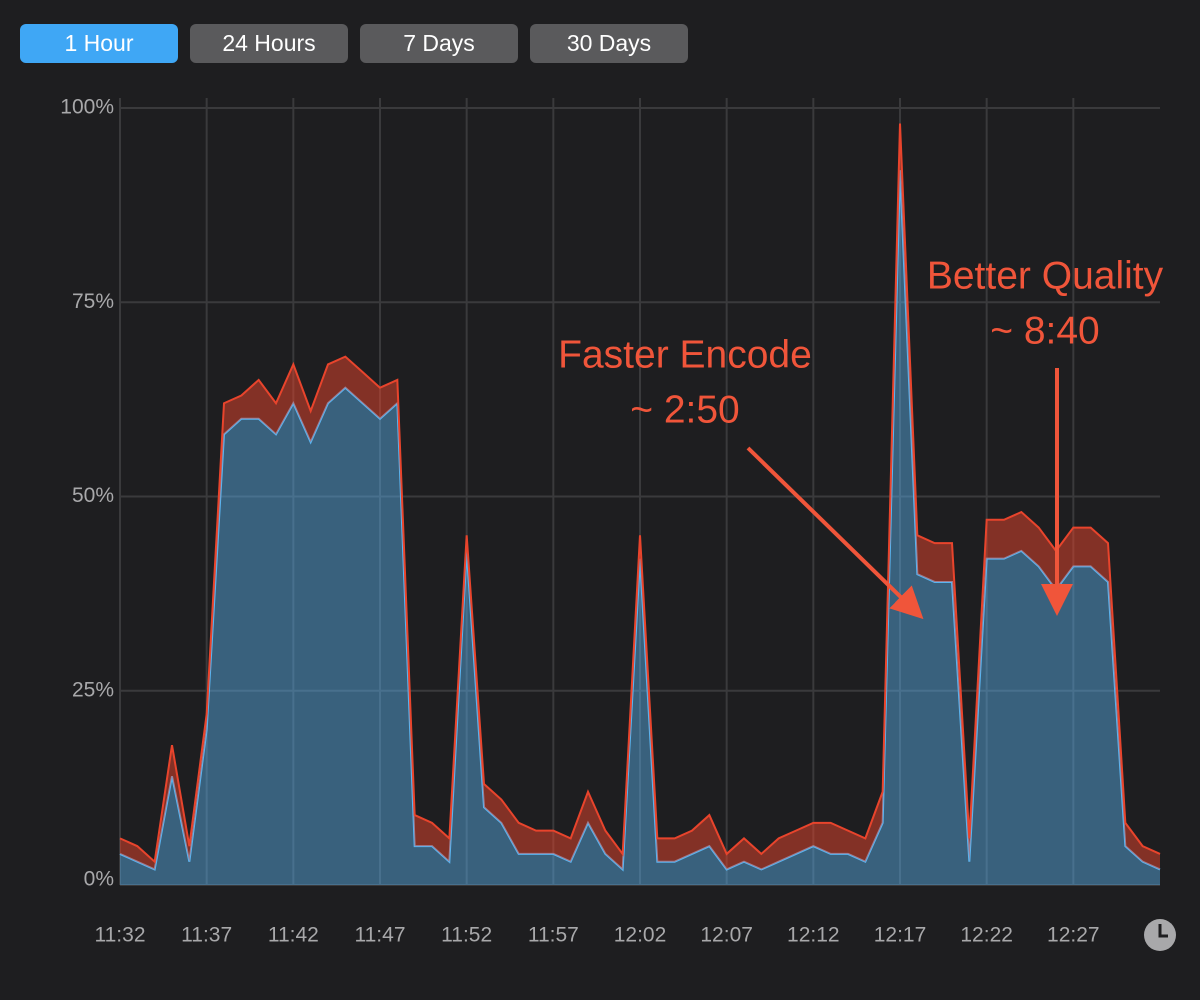 This screenshot has width=1200, height=1000. I want to click on time-range-tab: 24 Hours, so click(269, 43).